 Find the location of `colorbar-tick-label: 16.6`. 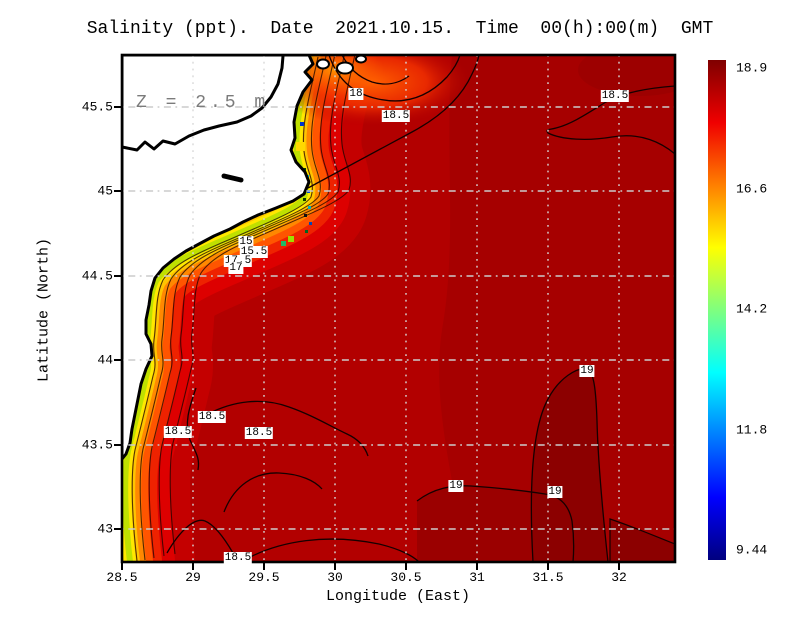

colorbar-tick-label: 16.6 is located at coordinates (752, 188).